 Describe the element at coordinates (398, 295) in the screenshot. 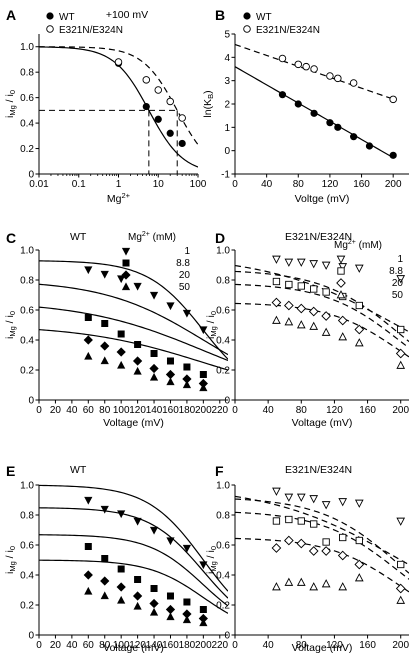

I see `legend-label: 50` at that location.